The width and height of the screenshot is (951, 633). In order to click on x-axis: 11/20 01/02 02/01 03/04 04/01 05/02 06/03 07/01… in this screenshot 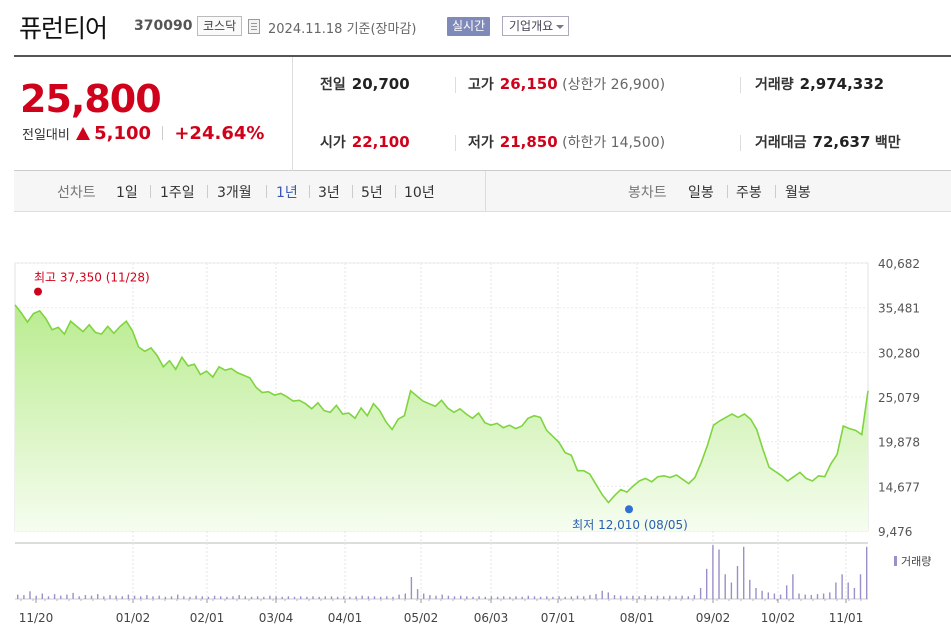, I will do `click(441, 612)`.